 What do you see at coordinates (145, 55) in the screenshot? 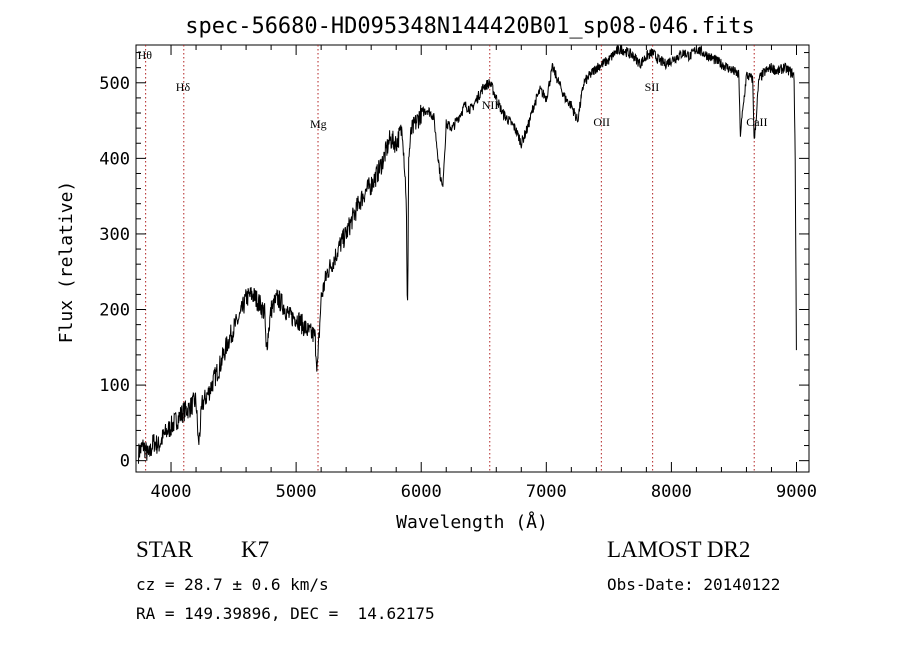
I see `line-label-0: Hθ` at bounding box center [145, 55].